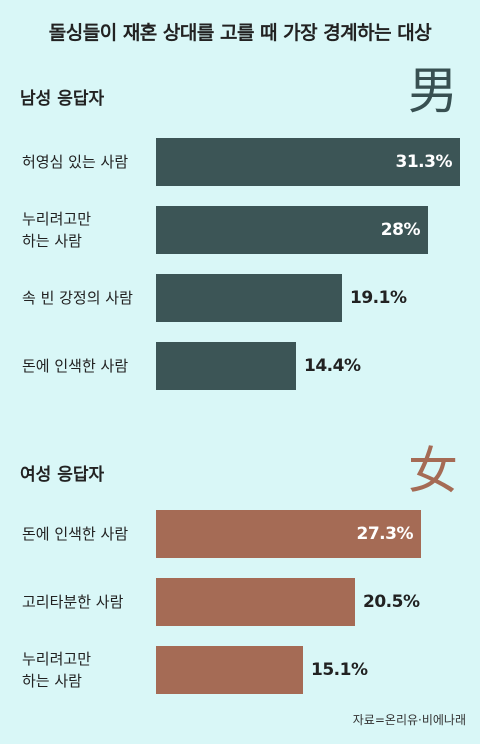 Image resolution: width=480 pixels, height=744 pixels. Describe the element at coordinates (73, 602) in the screenshot. I see `female-category-label: 고리타분한 사람` at that location.